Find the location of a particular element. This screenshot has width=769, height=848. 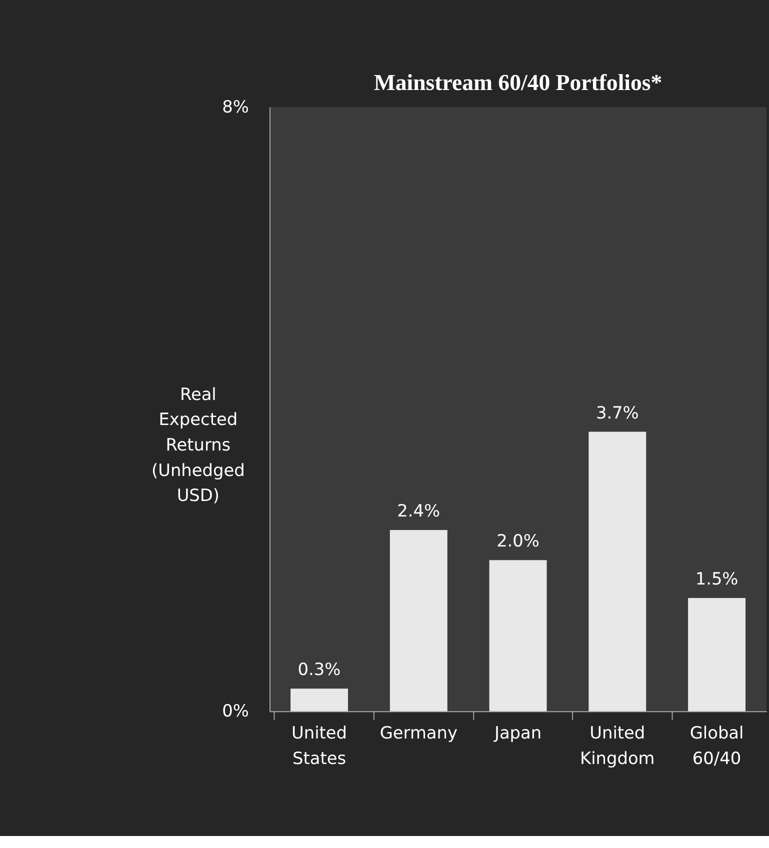

chart-title: Mainstream 60/40 Portfolios* is located at coordinates (518, 83).